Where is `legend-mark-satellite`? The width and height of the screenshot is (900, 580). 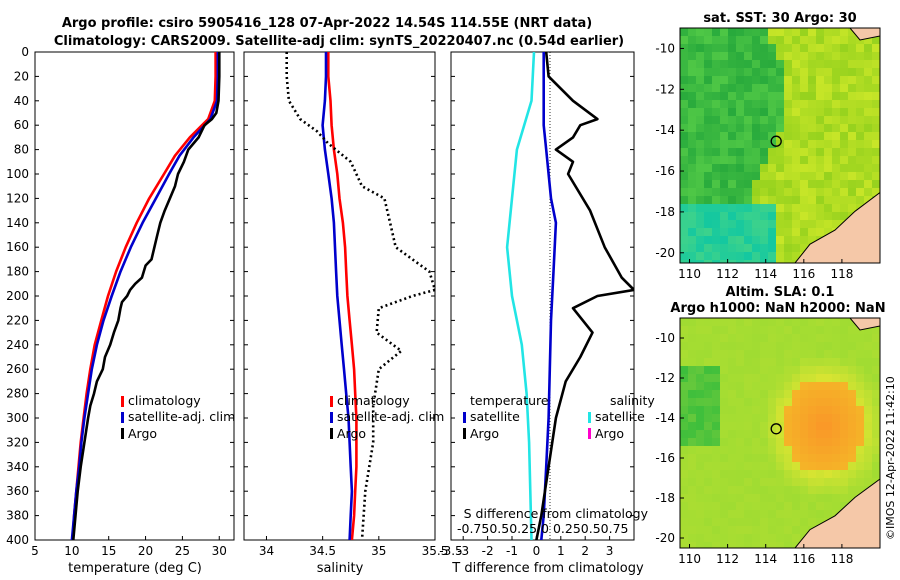 legend-mark-satellite is located at coordinates (331, 417).